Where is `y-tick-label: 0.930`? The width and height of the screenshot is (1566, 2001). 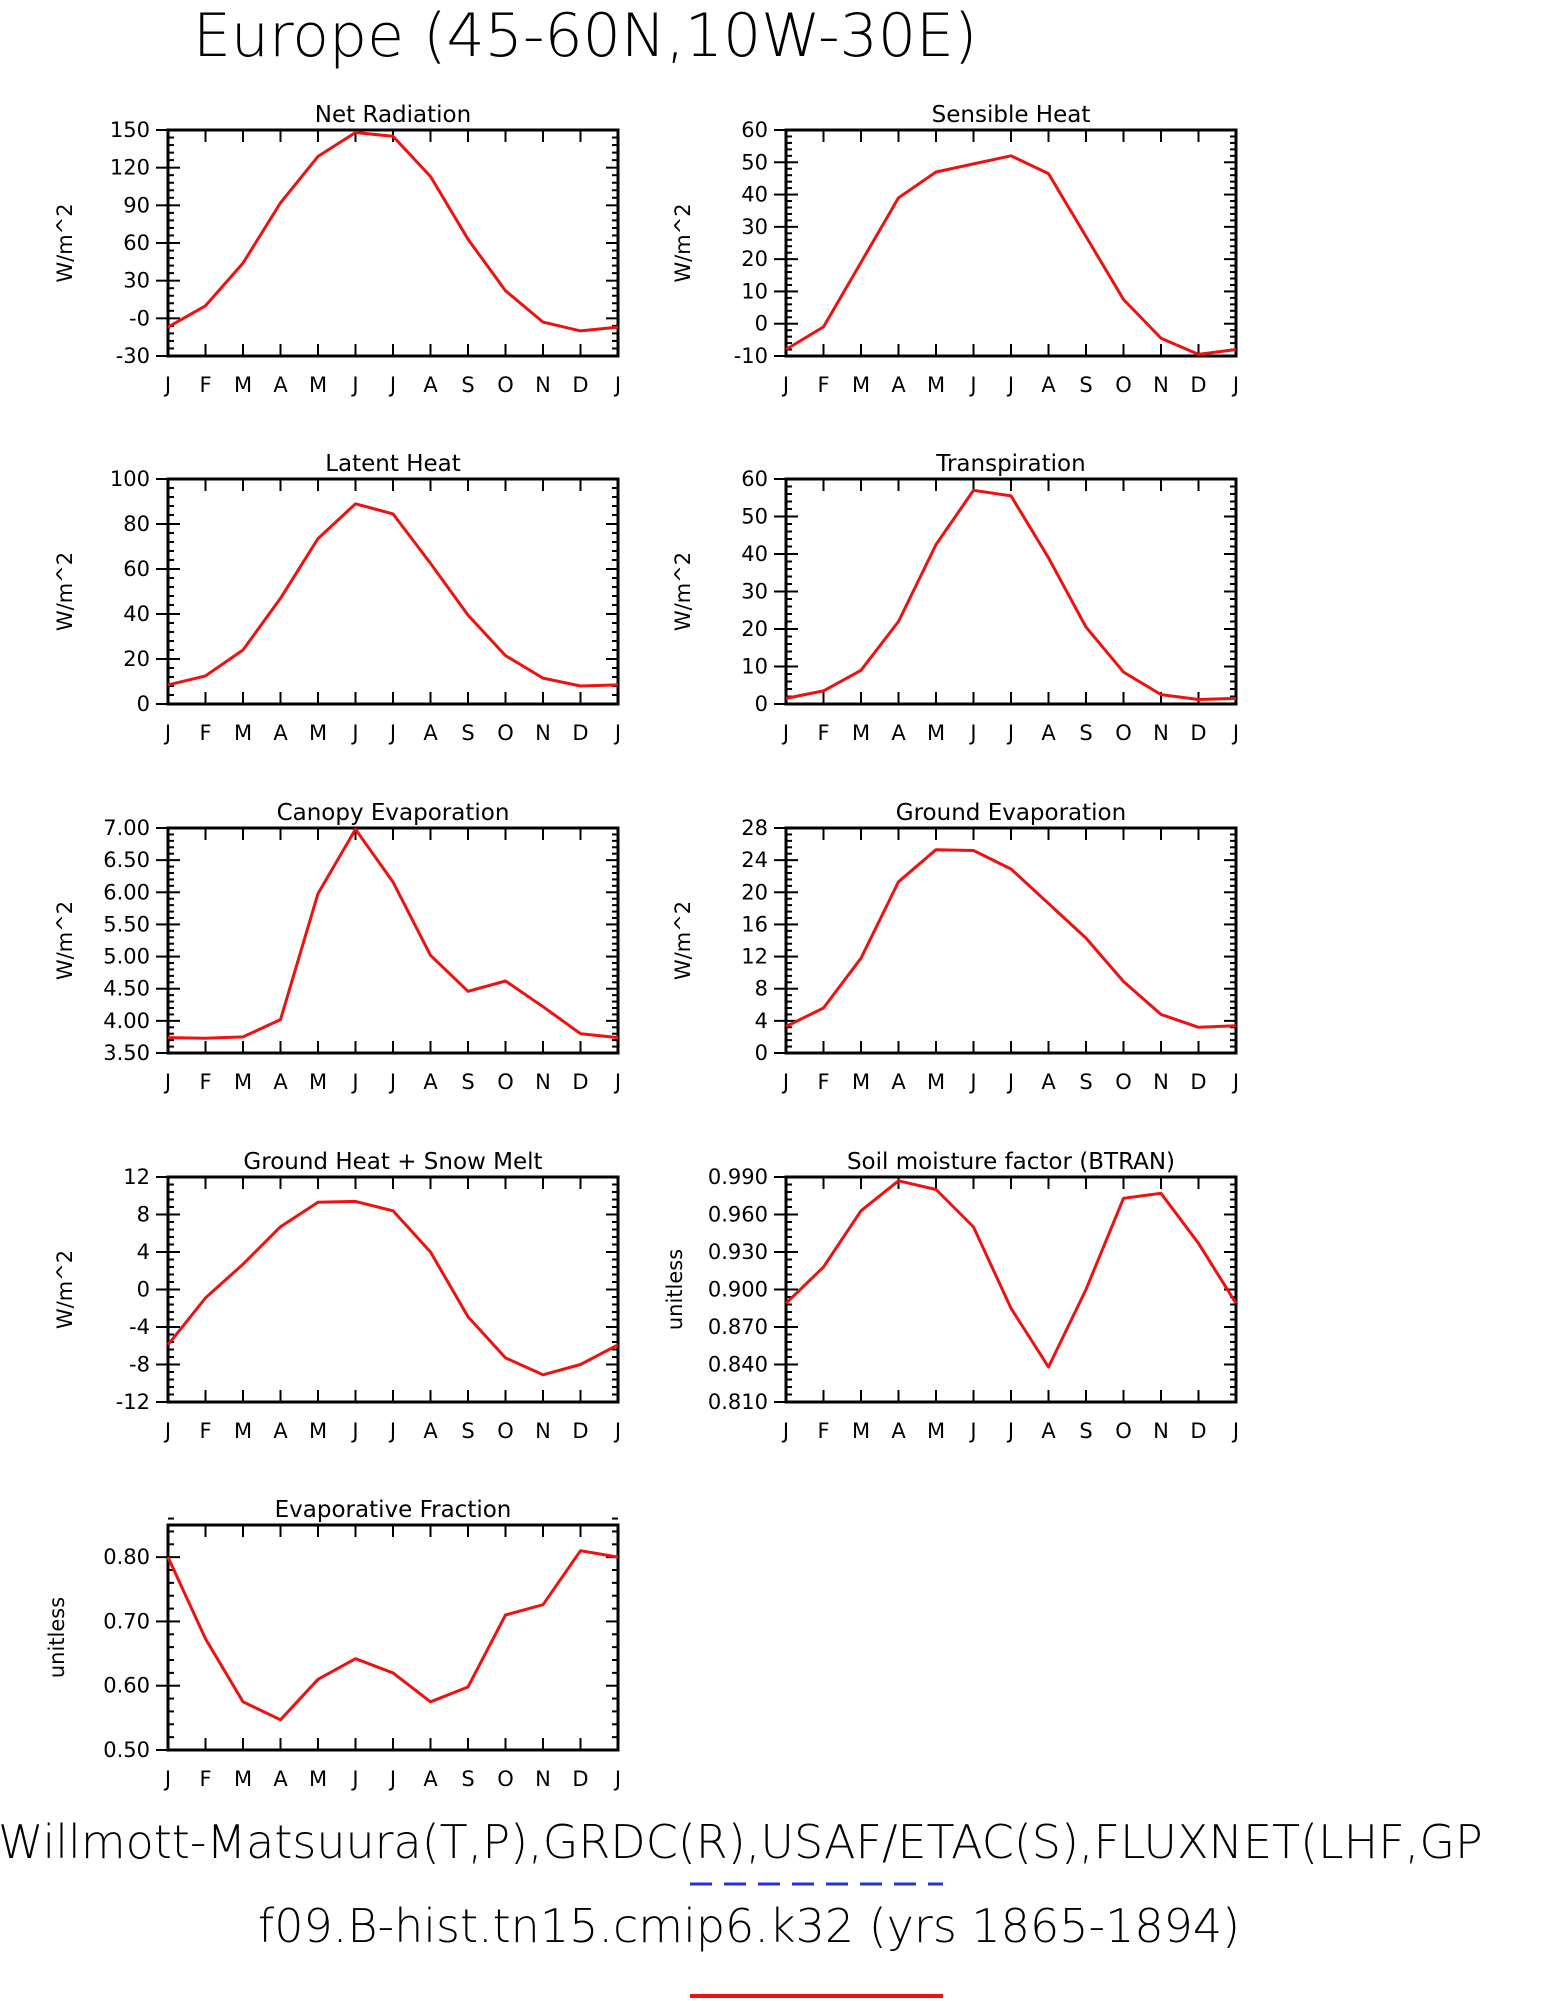
y-tick-label: 0.930 is located at coordinates (738, 1252).